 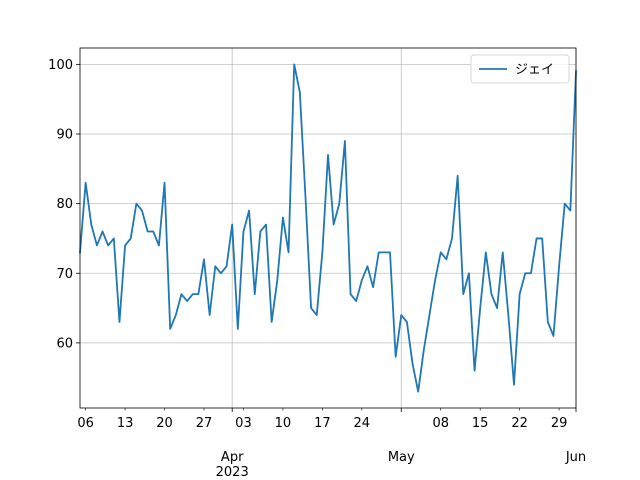 I want to click on legend-box, so click(x=520, y=69).